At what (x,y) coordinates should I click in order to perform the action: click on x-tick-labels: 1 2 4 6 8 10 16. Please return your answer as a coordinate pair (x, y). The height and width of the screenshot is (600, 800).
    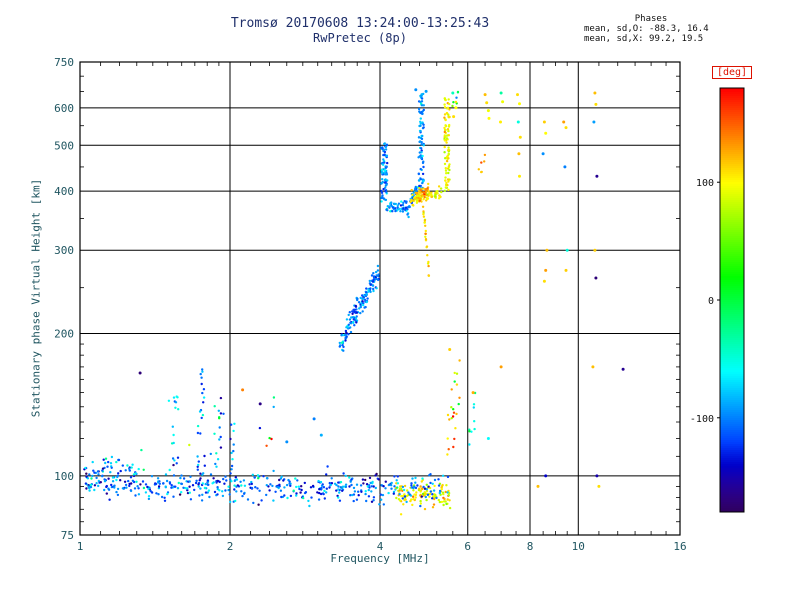
    Looking at the image, I should click on (382, 546).